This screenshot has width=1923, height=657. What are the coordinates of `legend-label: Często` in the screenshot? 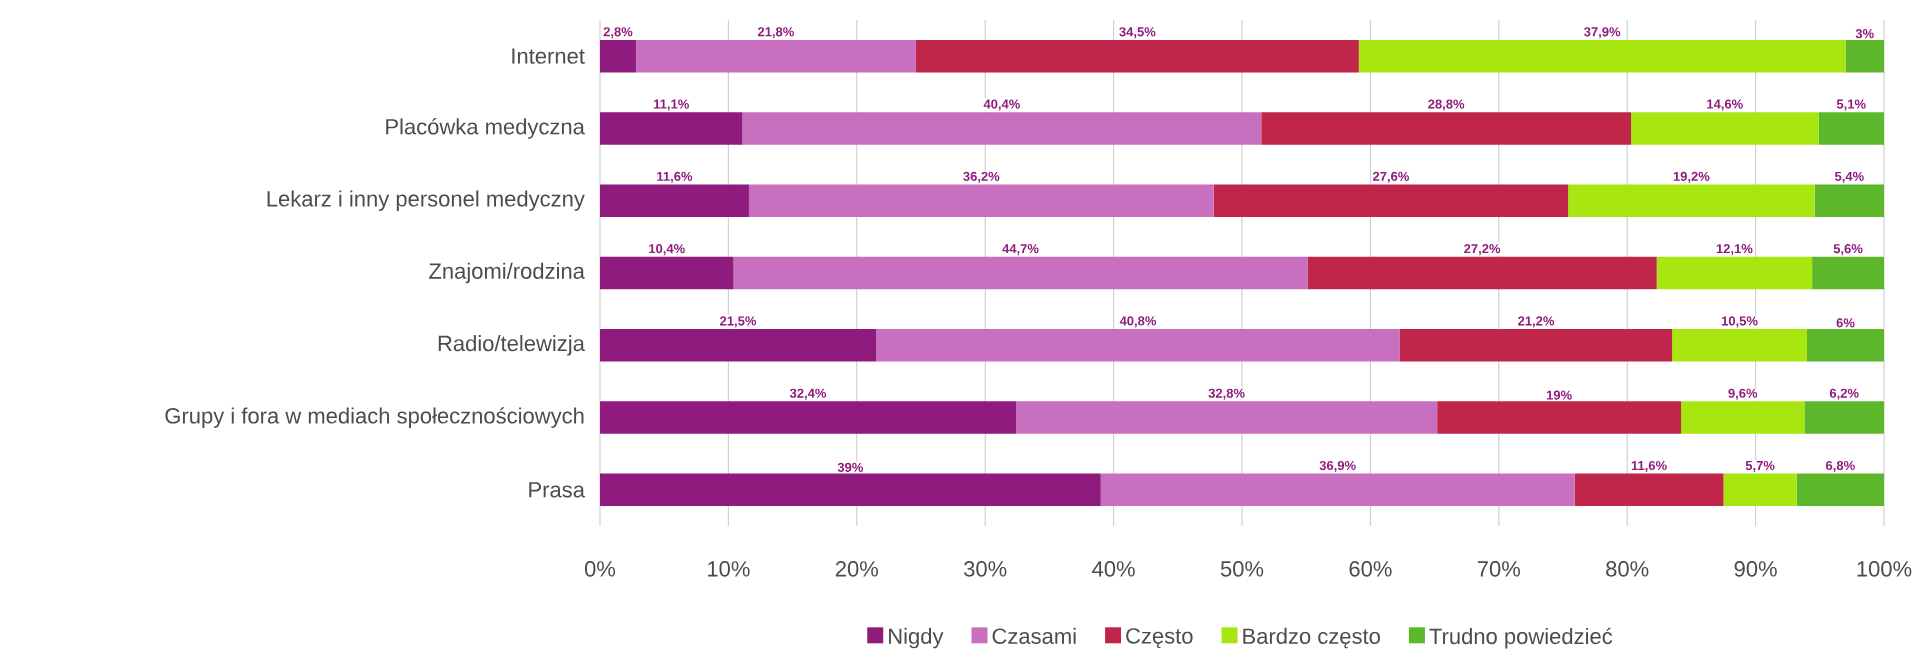 It's located at (1159, 638).